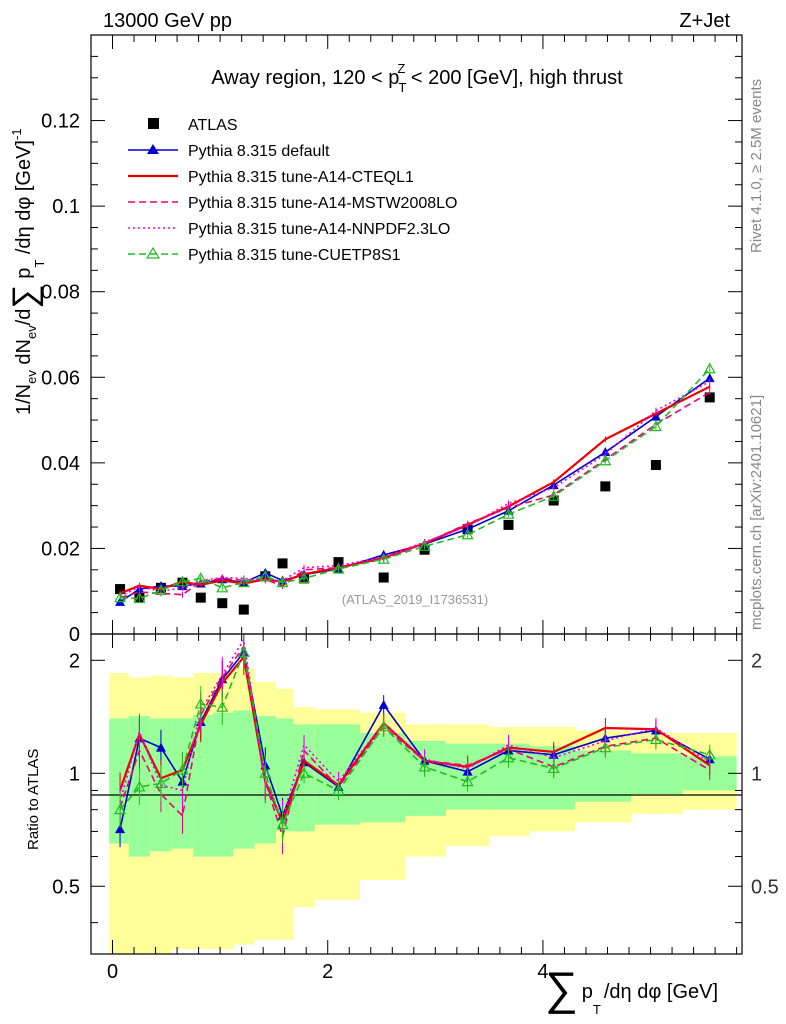 Image resolution: width=786 pixels, height=1024 pixels. Describe the element at coordinates (66, 207) in the screenshot. I see `y-tick-label: 0.1` at that location.